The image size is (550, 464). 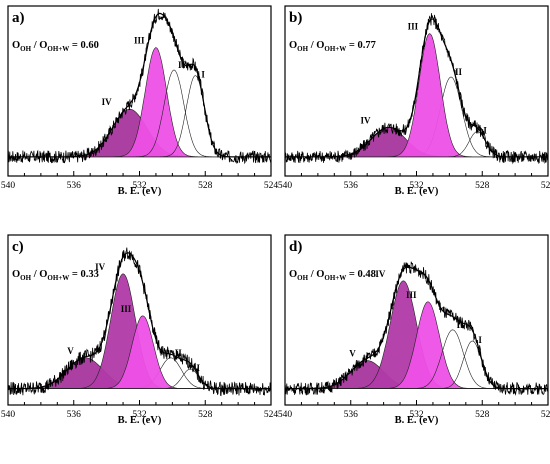 What do you see at coordinates (18, 18) in the screenshot?
I see `panel-label: a)` at bounding box center [18, 18].